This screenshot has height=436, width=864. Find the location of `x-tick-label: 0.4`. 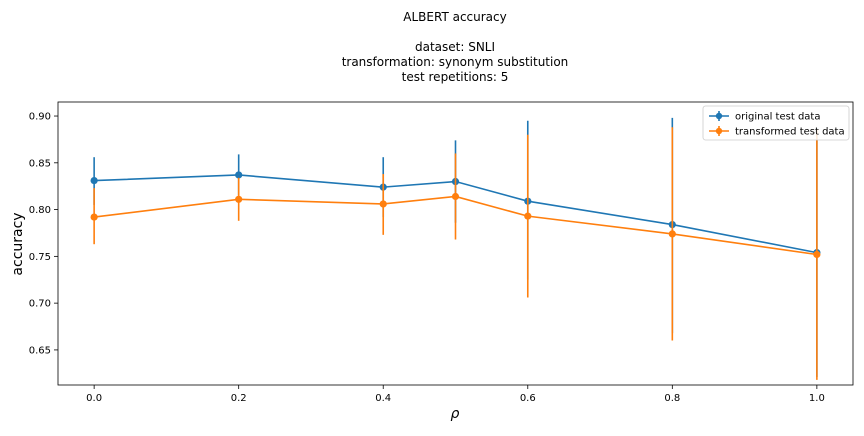

x-tick-label: 0.4 is located at coordinates (383, 398).